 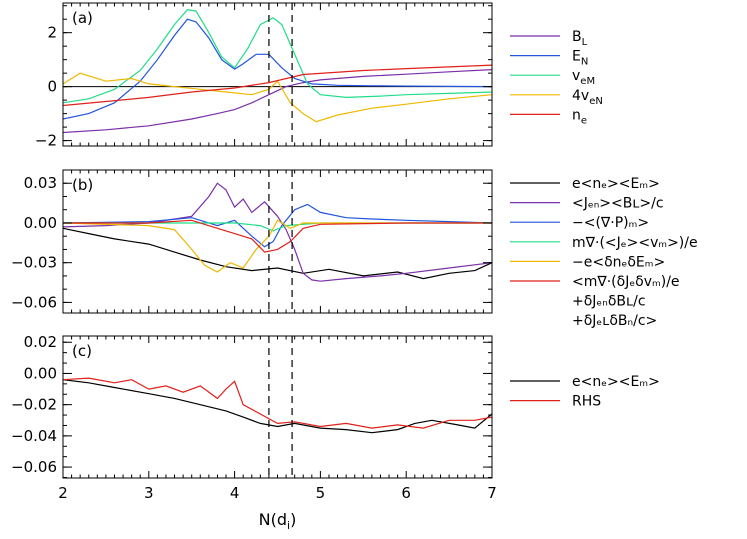 I want to click on panel-label: (c), so click(x=82, y=351).